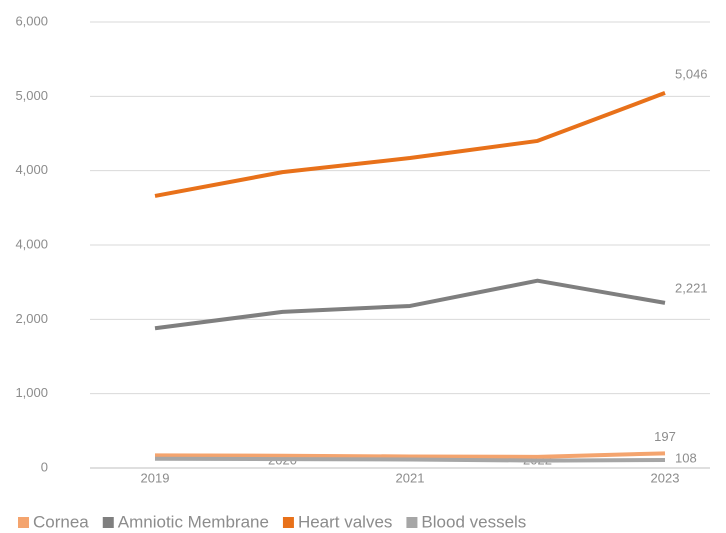 Image resolution: width=726 pixels, height=533 pixels. What do you see at coordinates (345, 521) in the screenshot?
I see `legend-label: Heart valves` at bounding box center [345, 521].